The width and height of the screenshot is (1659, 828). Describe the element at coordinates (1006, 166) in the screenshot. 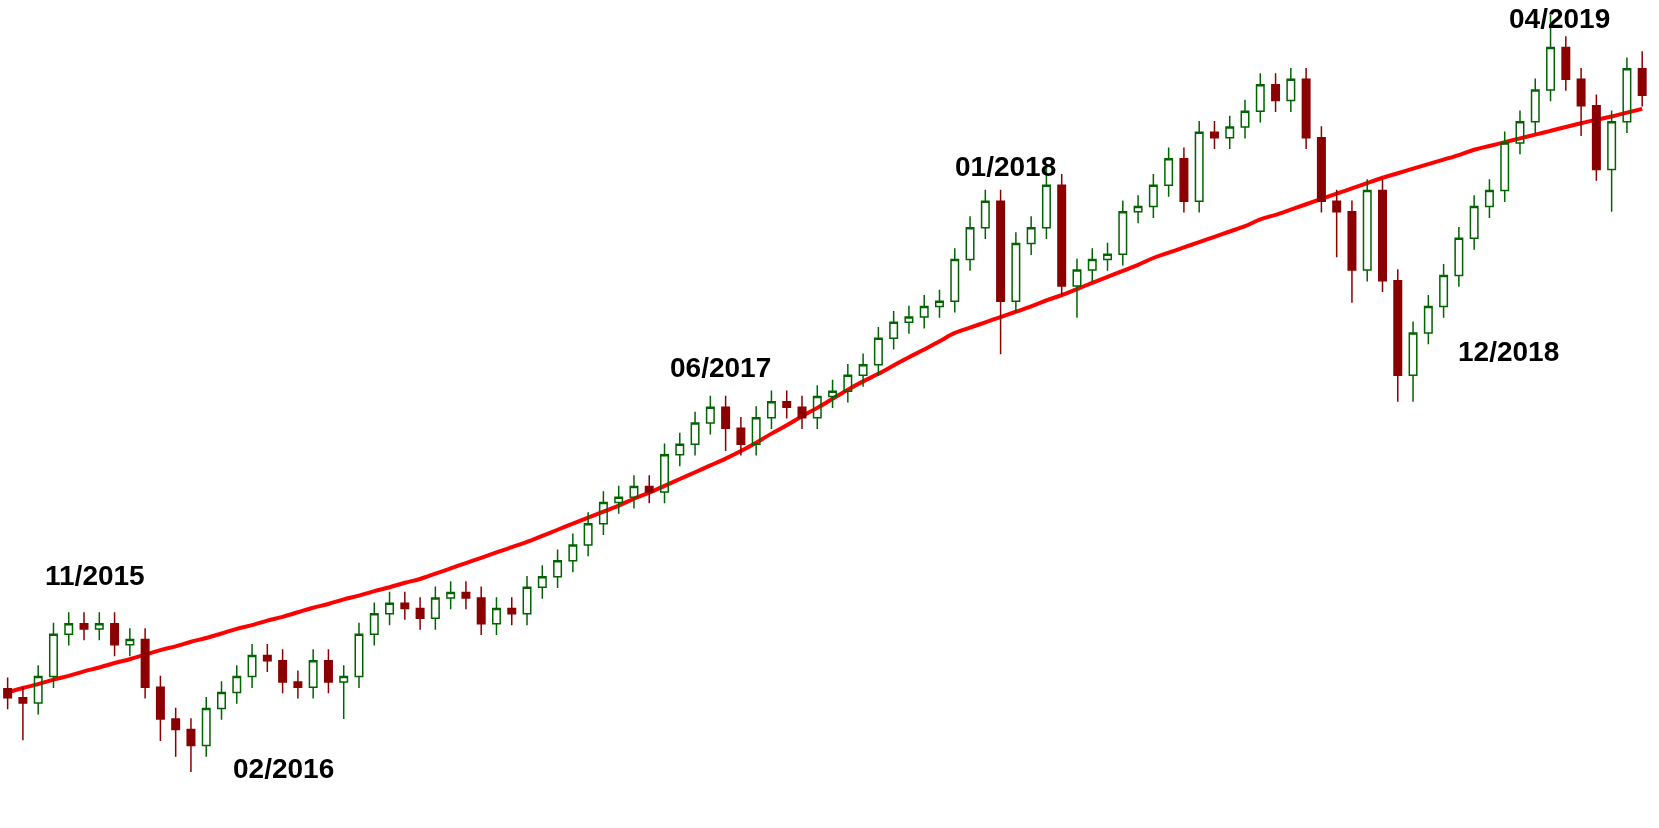

I see `annotation: 01/2018` at that location.